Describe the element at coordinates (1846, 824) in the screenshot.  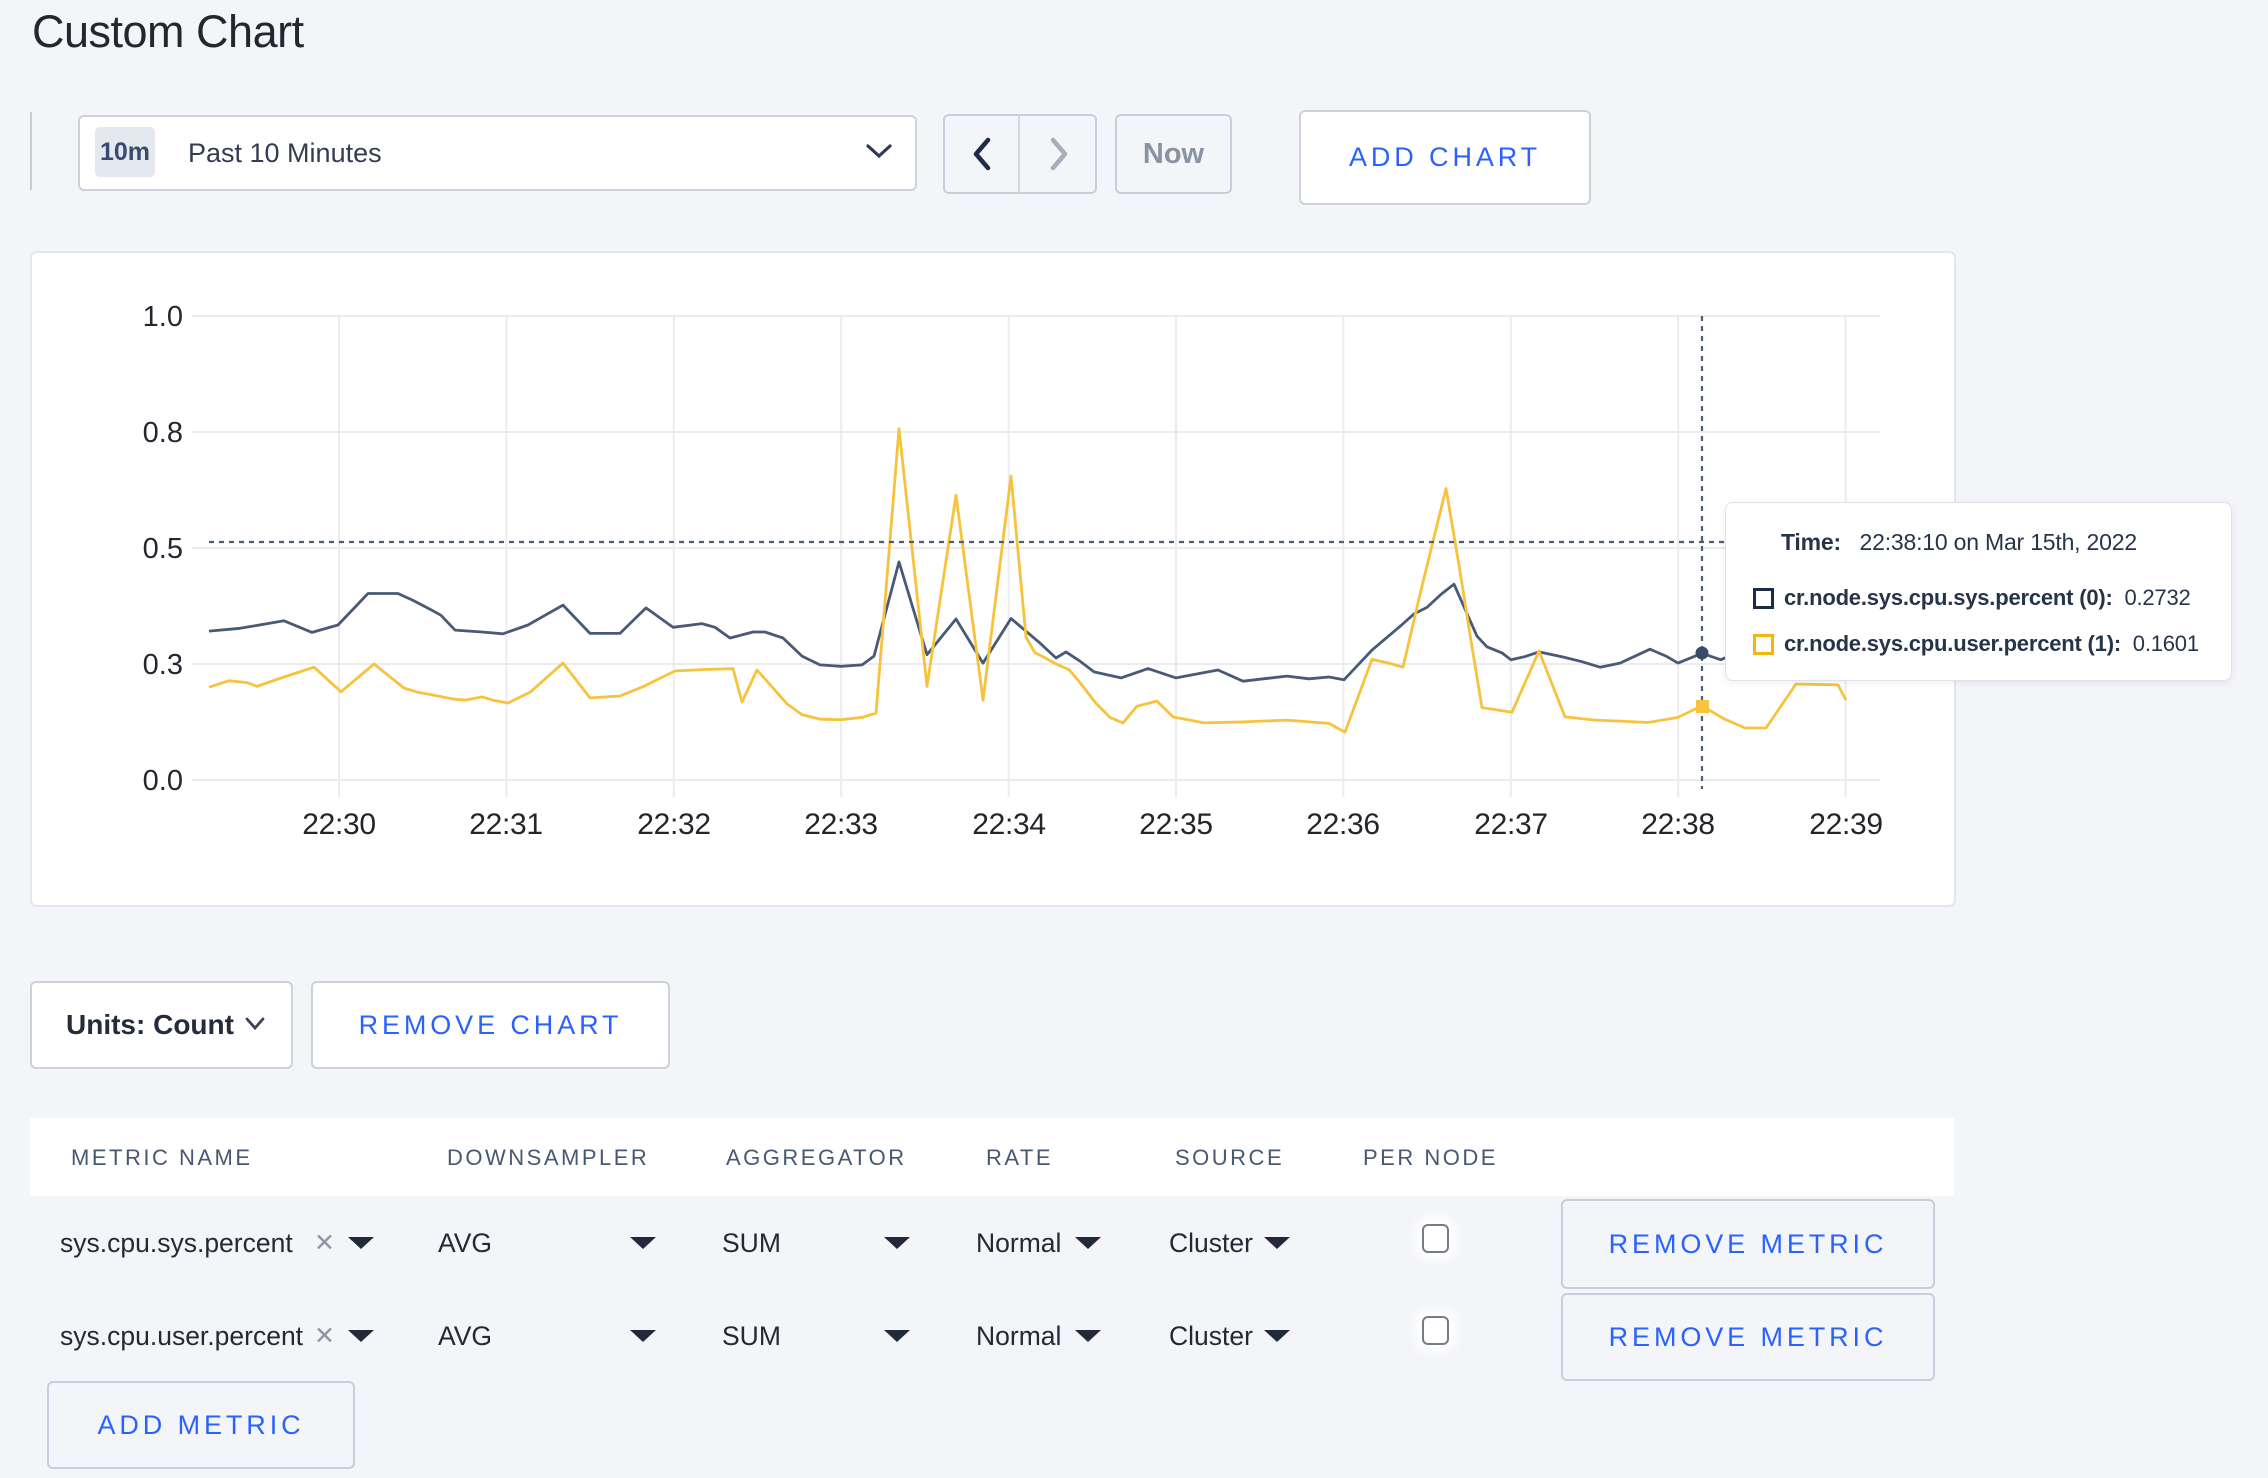
I see `svg-text: 22:39` at that location.